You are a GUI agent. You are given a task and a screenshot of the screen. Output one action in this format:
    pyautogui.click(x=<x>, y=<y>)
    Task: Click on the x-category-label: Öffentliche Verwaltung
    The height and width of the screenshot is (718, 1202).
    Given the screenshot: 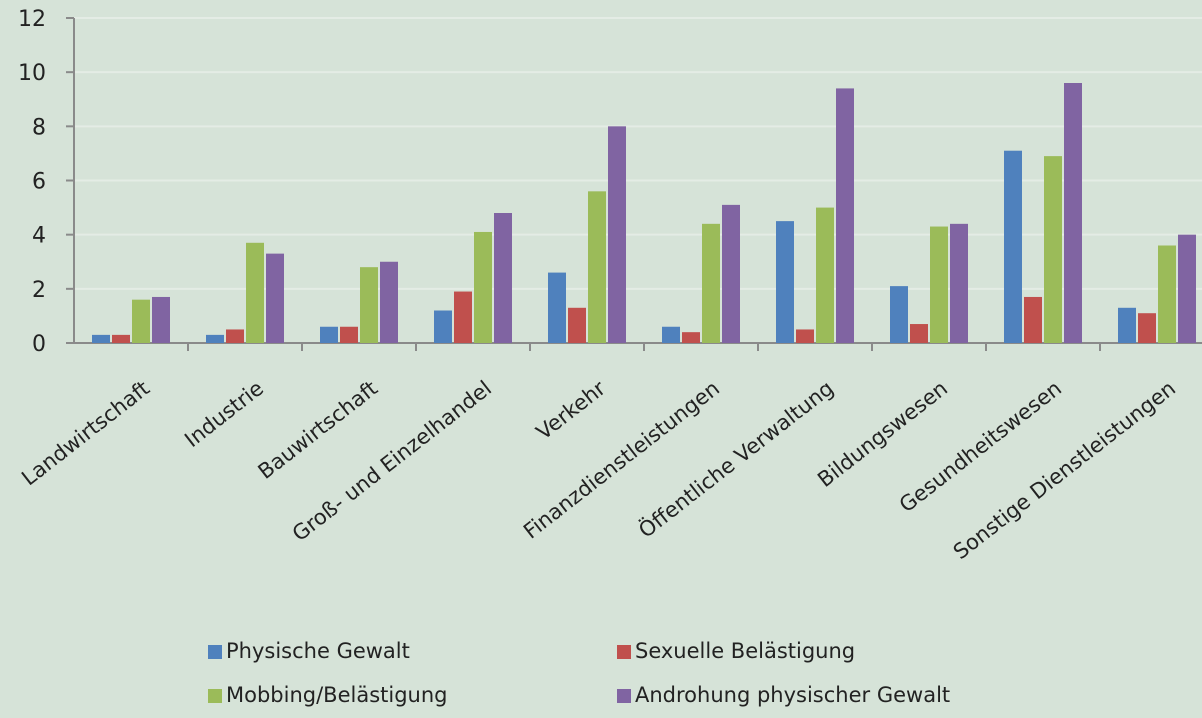 What is the action you would take?
    pyautogui.click(x=736, y=458)
    